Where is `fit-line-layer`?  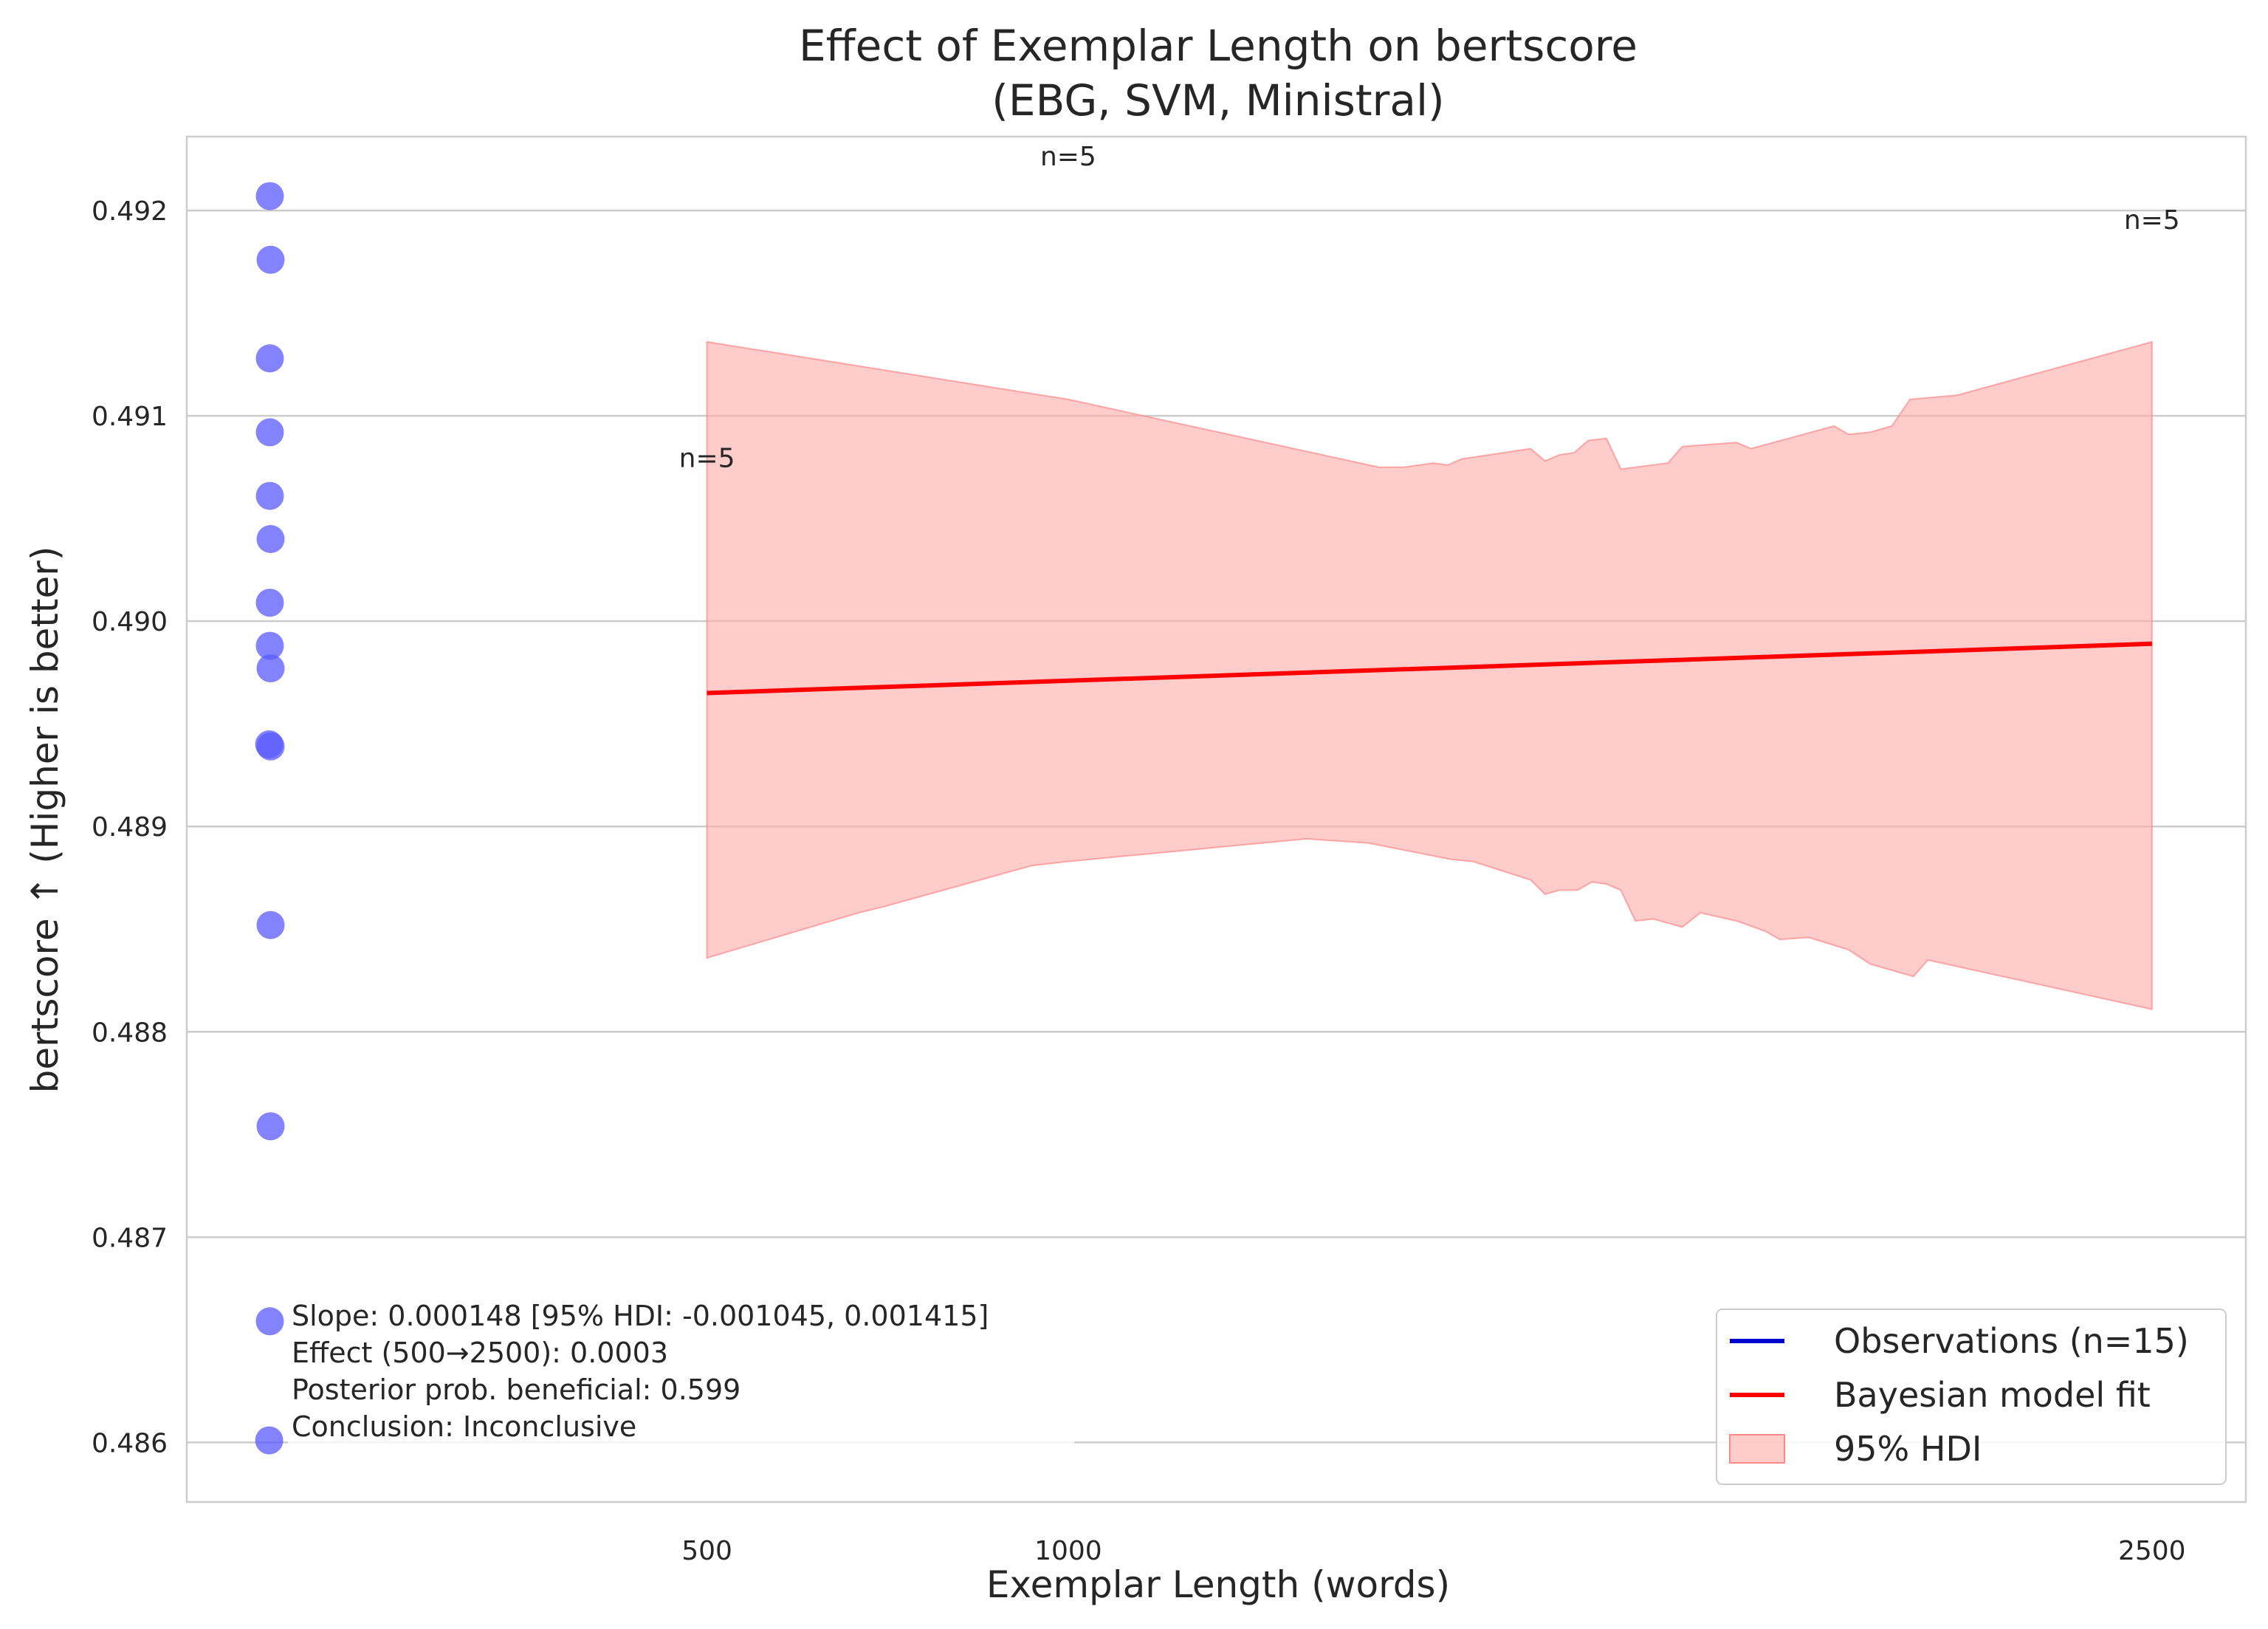 fit-line-layer is located at coordinates (1429, 669).